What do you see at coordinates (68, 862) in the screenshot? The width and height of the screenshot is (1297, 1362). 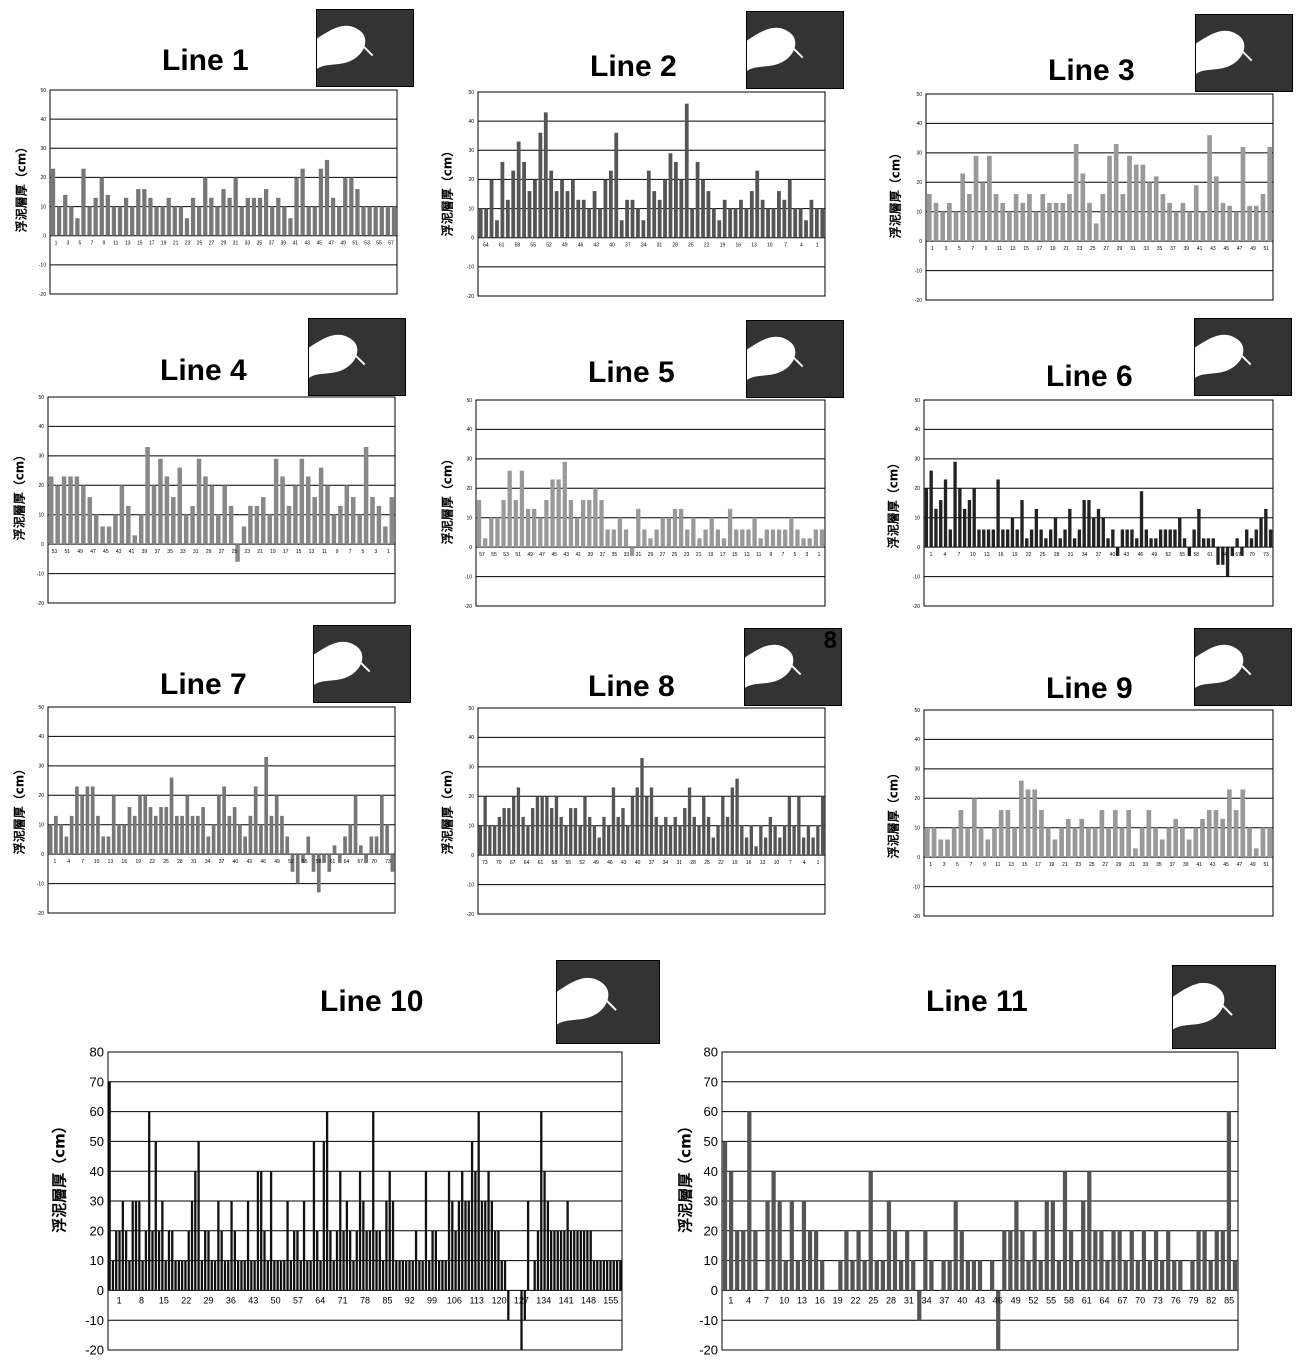 I see `x-tick-label: 4` at bounding box center [68, 862].